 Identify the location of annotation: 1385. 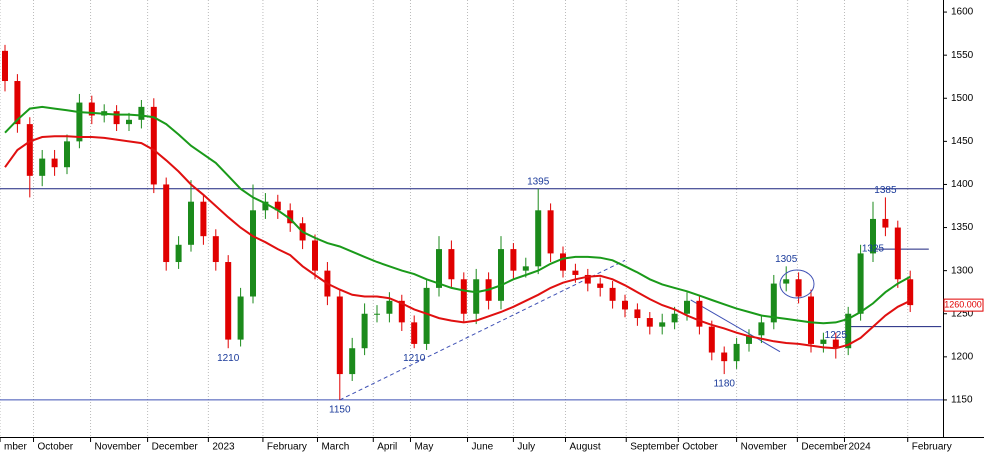
(885, 190).